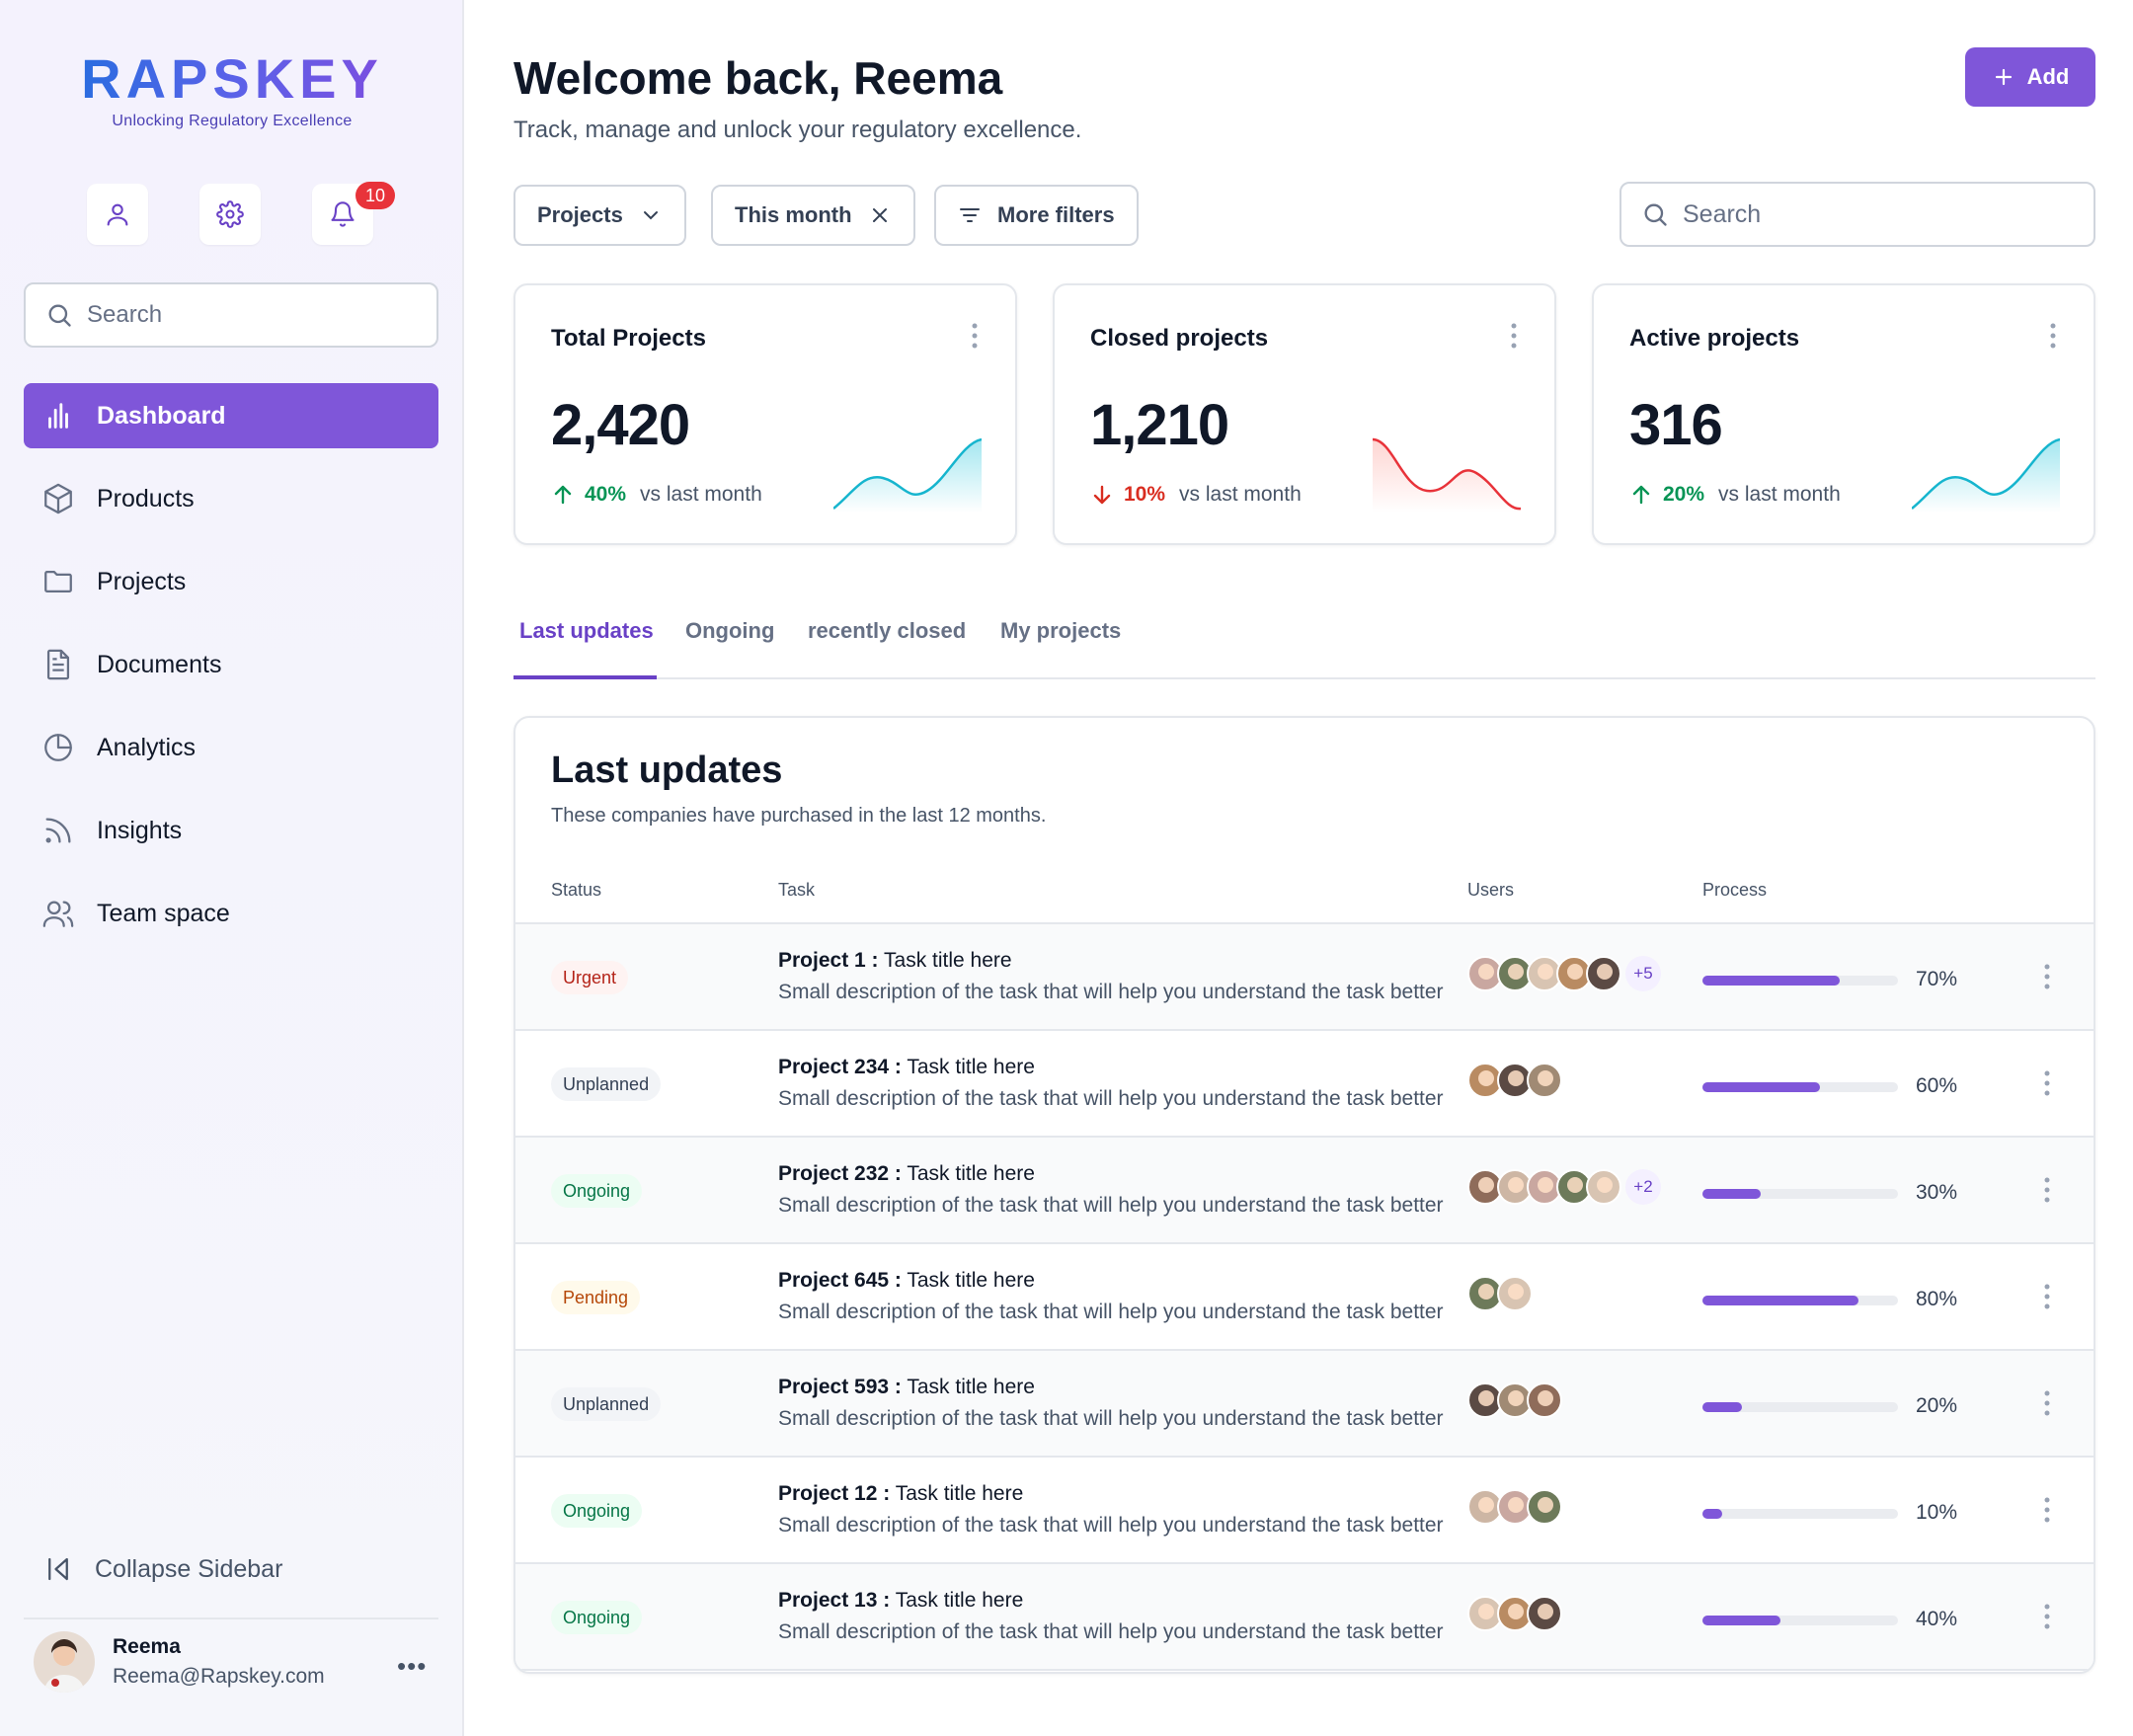 This screenshot has width=2133, height=1736. I want to click on period-filter-chip: This month, so click(813, 216).